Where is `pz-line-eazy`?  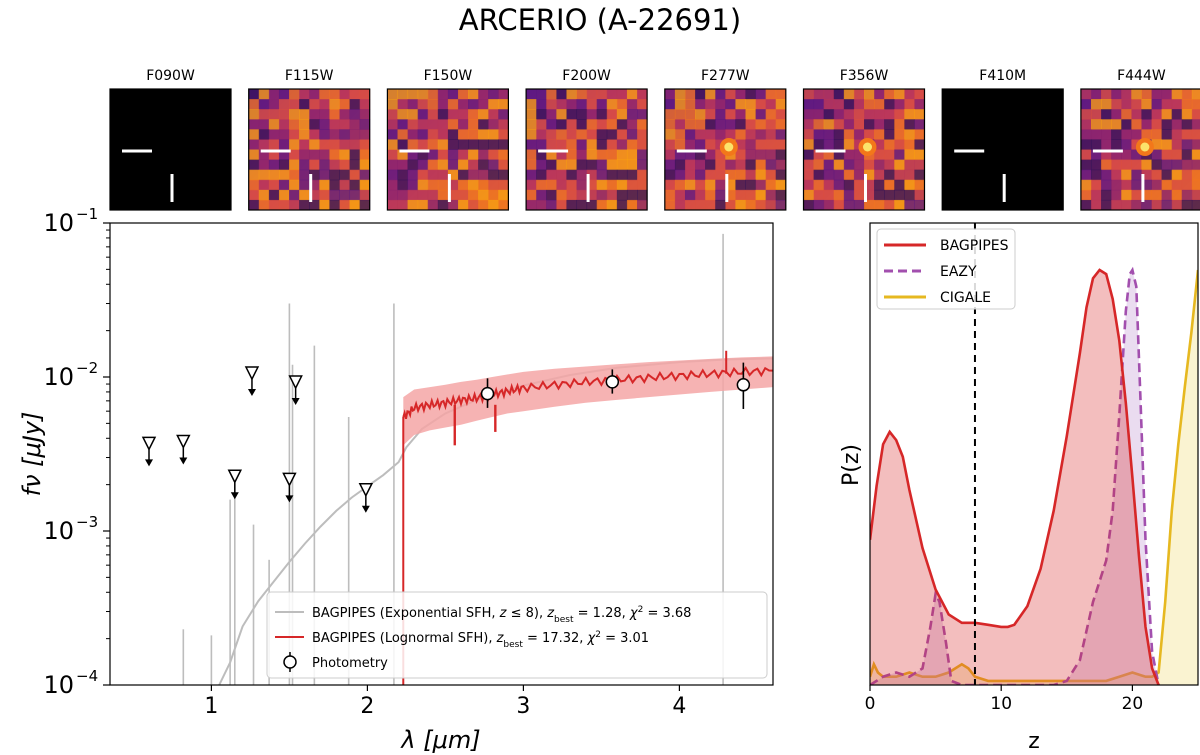
pz-line-eazy is located at coordinates (1015, 475).